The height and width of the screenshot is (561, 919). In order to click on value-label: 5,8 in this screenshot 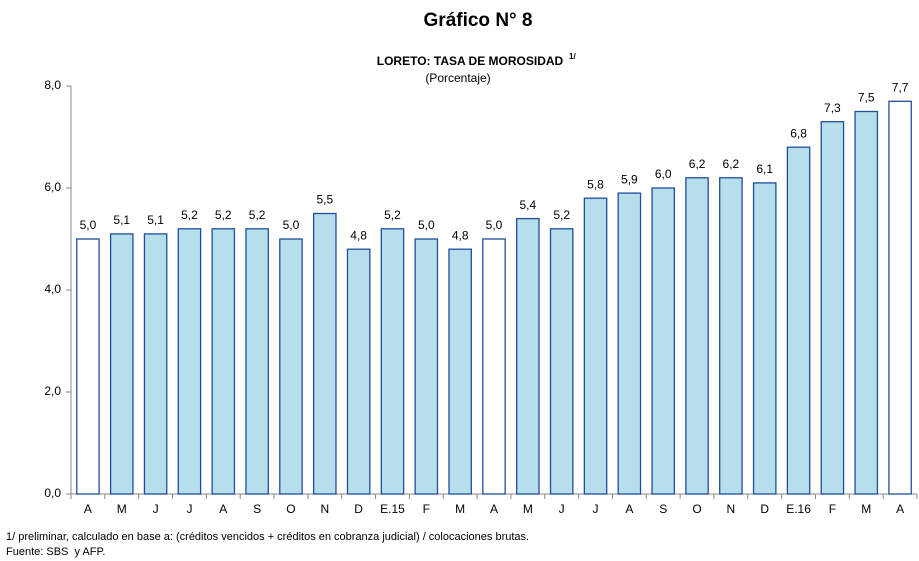, I will do `click(595, 184)`.